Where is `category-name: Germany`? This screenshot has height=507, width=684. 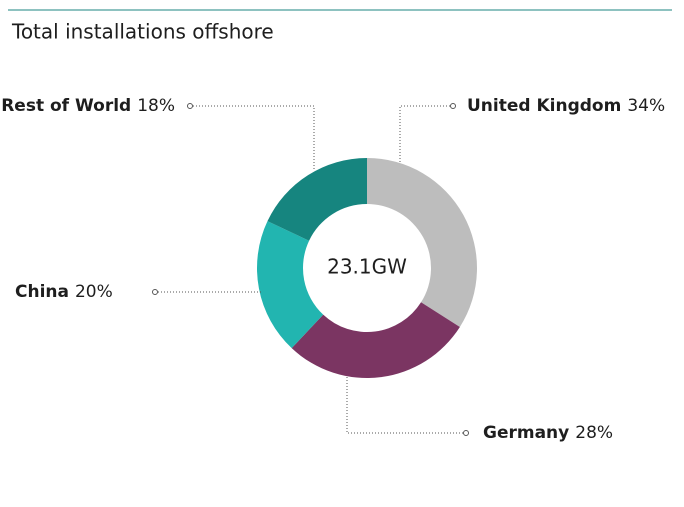 category-name: Germany is located at coordinates (526, 433).